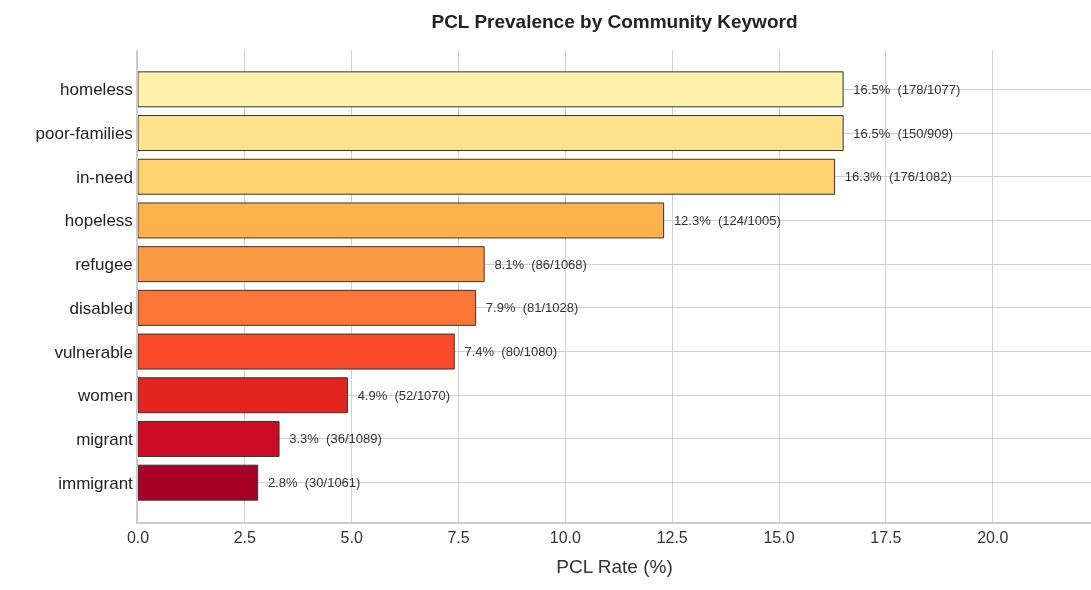  What do you see at coordinates (723, 220) in the screenshot?
I see `data-label: 12.3% (124/1005)` at bounding box center [723, 220].